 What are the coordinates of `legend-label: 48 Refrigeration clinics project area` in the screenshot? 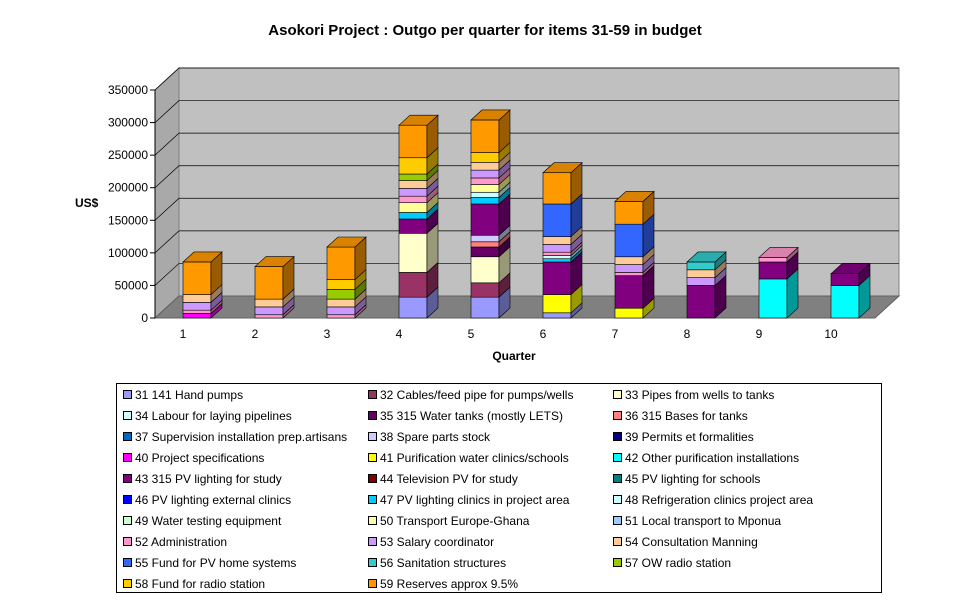 It's located at (719, 500).